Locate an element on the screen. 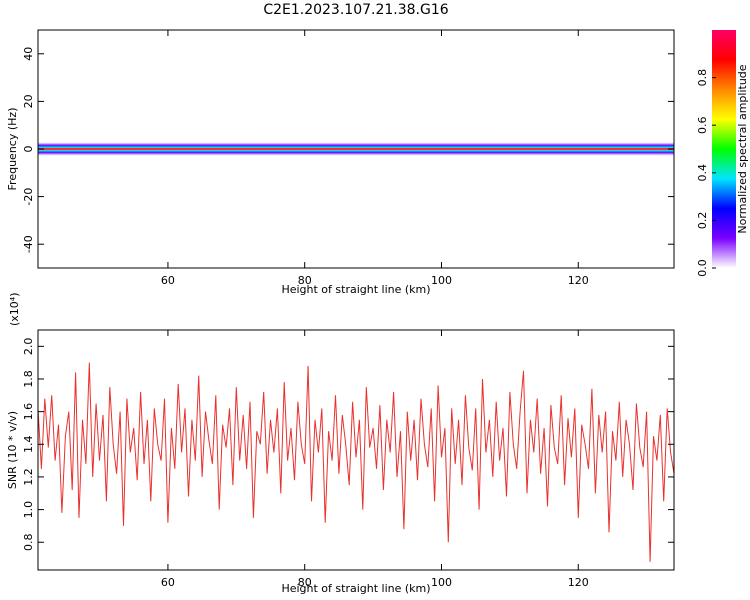 The width and height of the screenshot is (750, 600). colorbar-tick-label: 0.6 is located at coordinates (702, 125).